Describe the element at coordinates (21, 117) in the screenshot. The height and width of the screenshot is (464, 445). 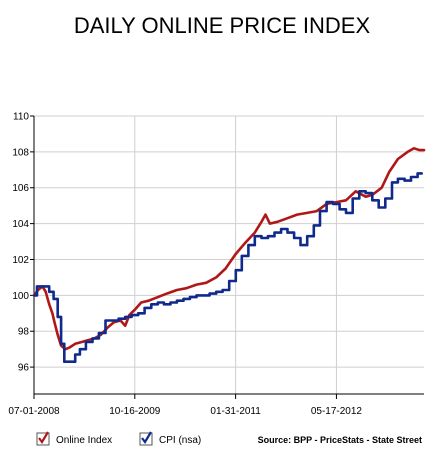
I see `y-tick-label: 110` at that location.